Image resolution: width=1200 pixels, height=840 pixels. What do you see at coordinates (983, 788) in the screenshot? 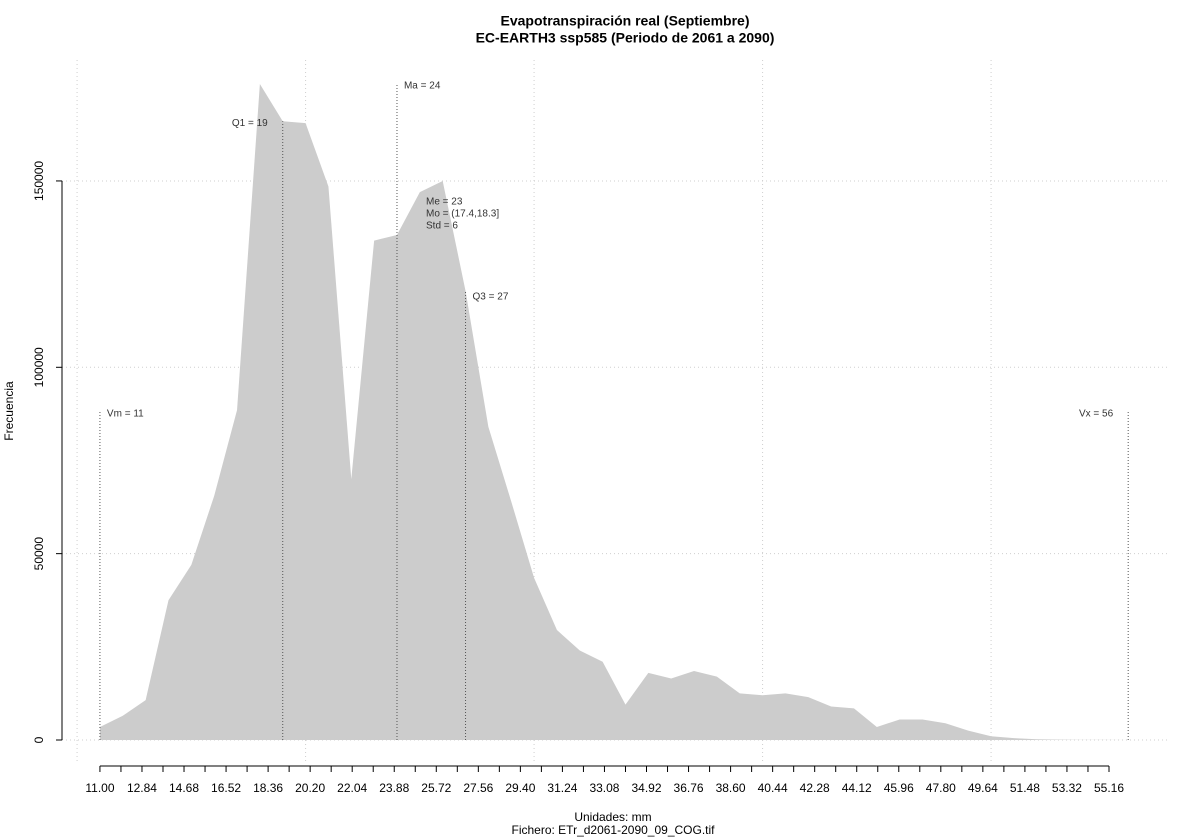
I see `x-tick-label: 49.64` at bounding box center [983, 788].